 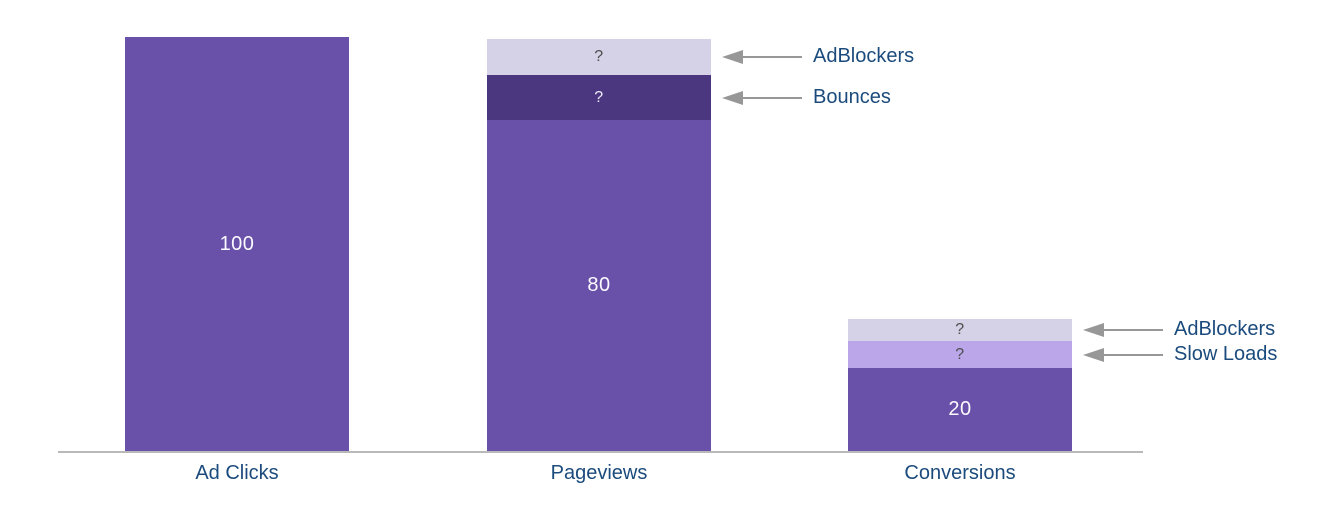 I want to click on bar-segment-bounces: ?, so click(x=599, y=97).